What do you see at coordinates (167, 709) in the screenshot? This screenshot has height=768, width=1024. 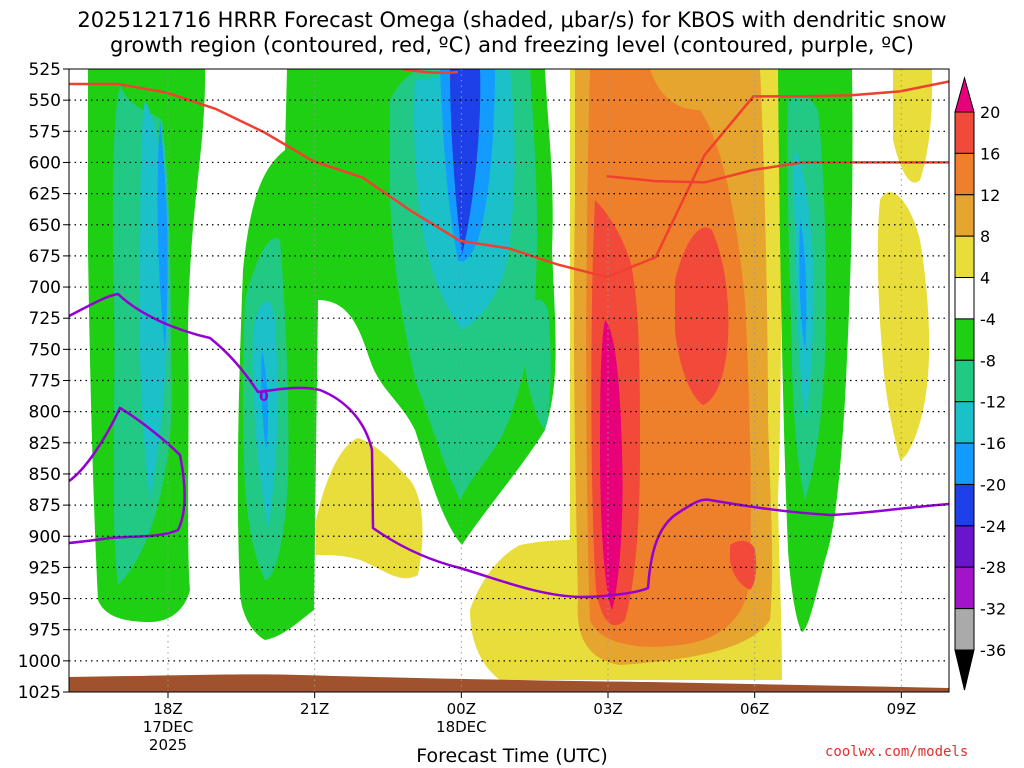 I see `x-tick-label: 18Z` at bounding box center [167, 709].